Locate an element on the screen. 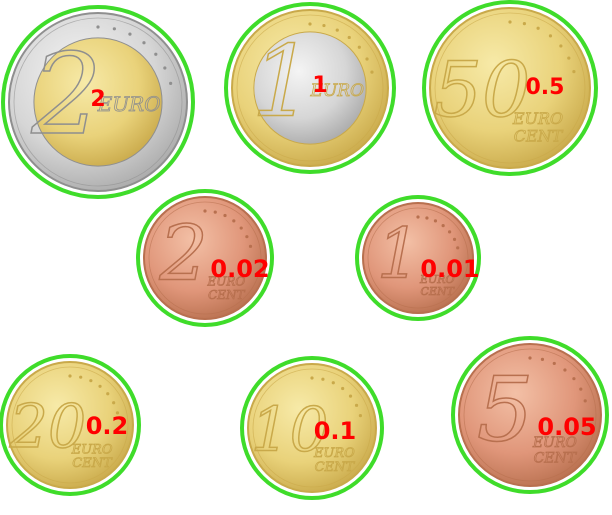 The image size is (612, 515). fifty-cent-rim is located at coordinates (510, 88).